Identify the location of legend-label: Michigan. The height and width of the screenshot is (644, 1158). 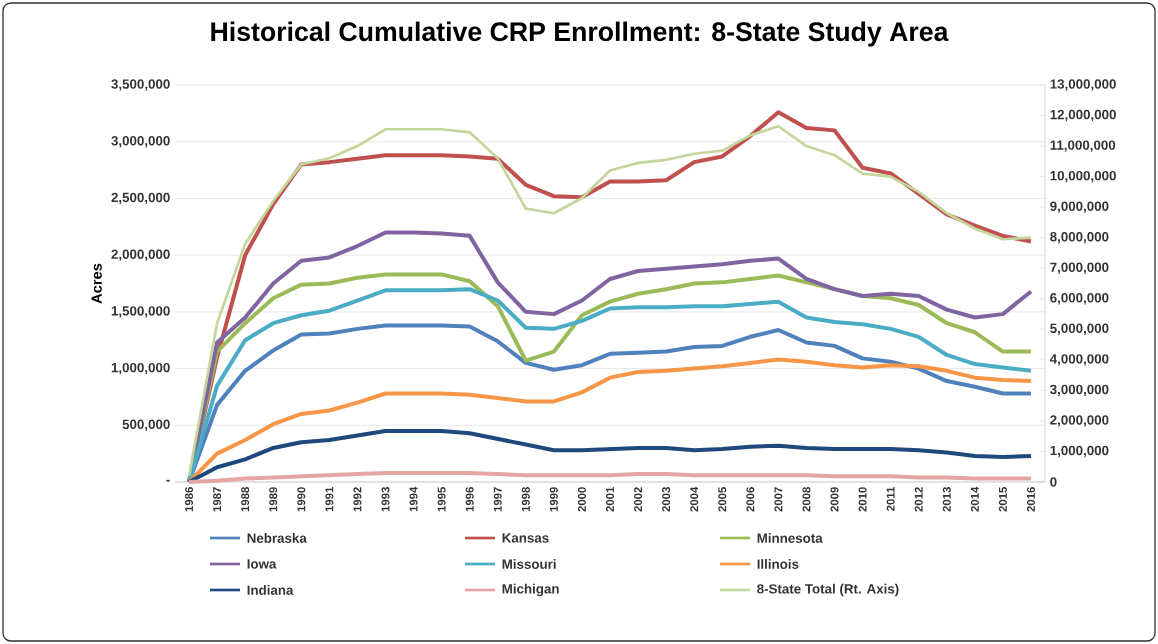
(530, 590).